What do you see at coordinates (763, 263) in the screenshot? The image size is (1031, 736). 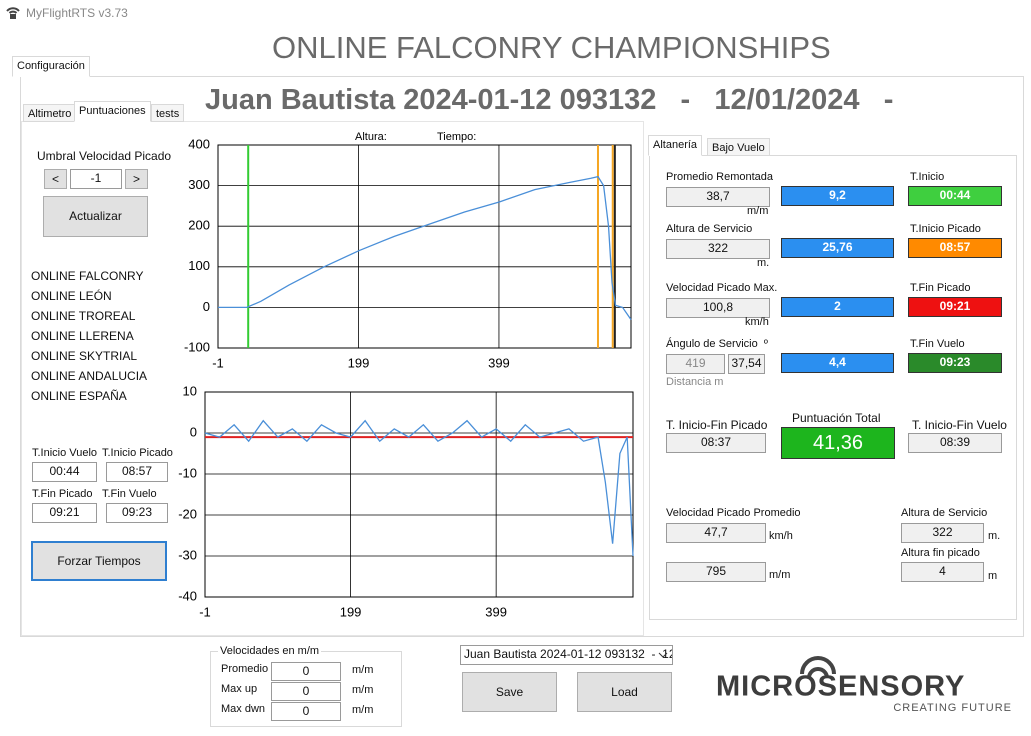 I see `row-unit: m.` at bounding box center [763, 263].